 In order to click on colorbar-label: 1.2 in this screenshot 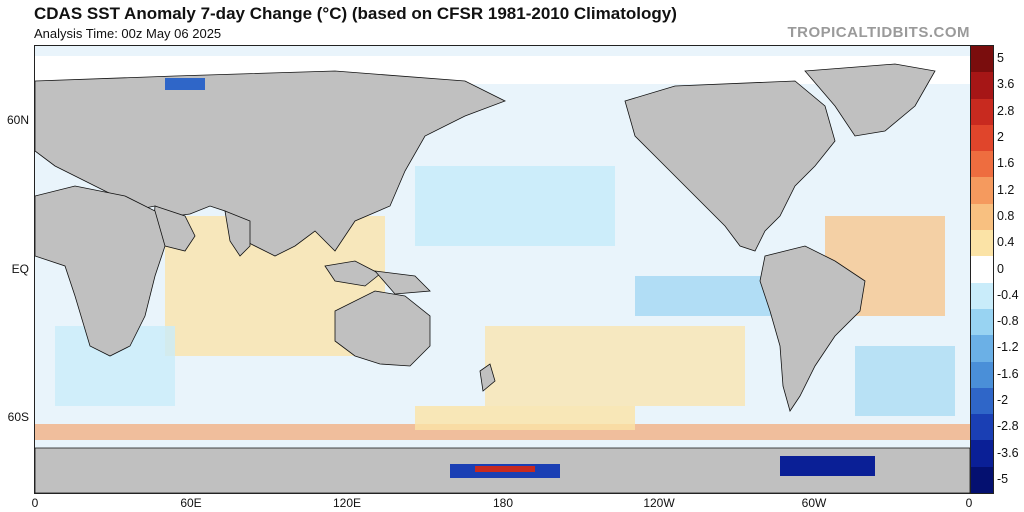, I will do `click(1006, 189)`.